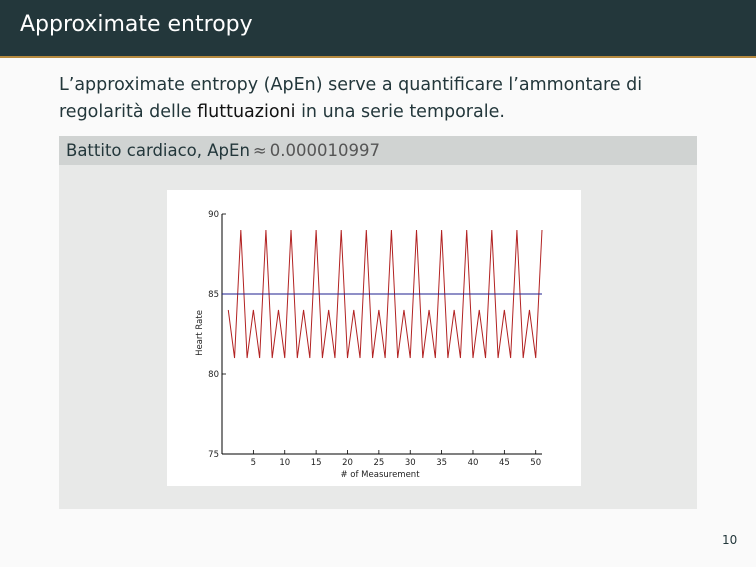 The image size is (756, 567). I want to click on header-accent-rule, so click(378, 57).